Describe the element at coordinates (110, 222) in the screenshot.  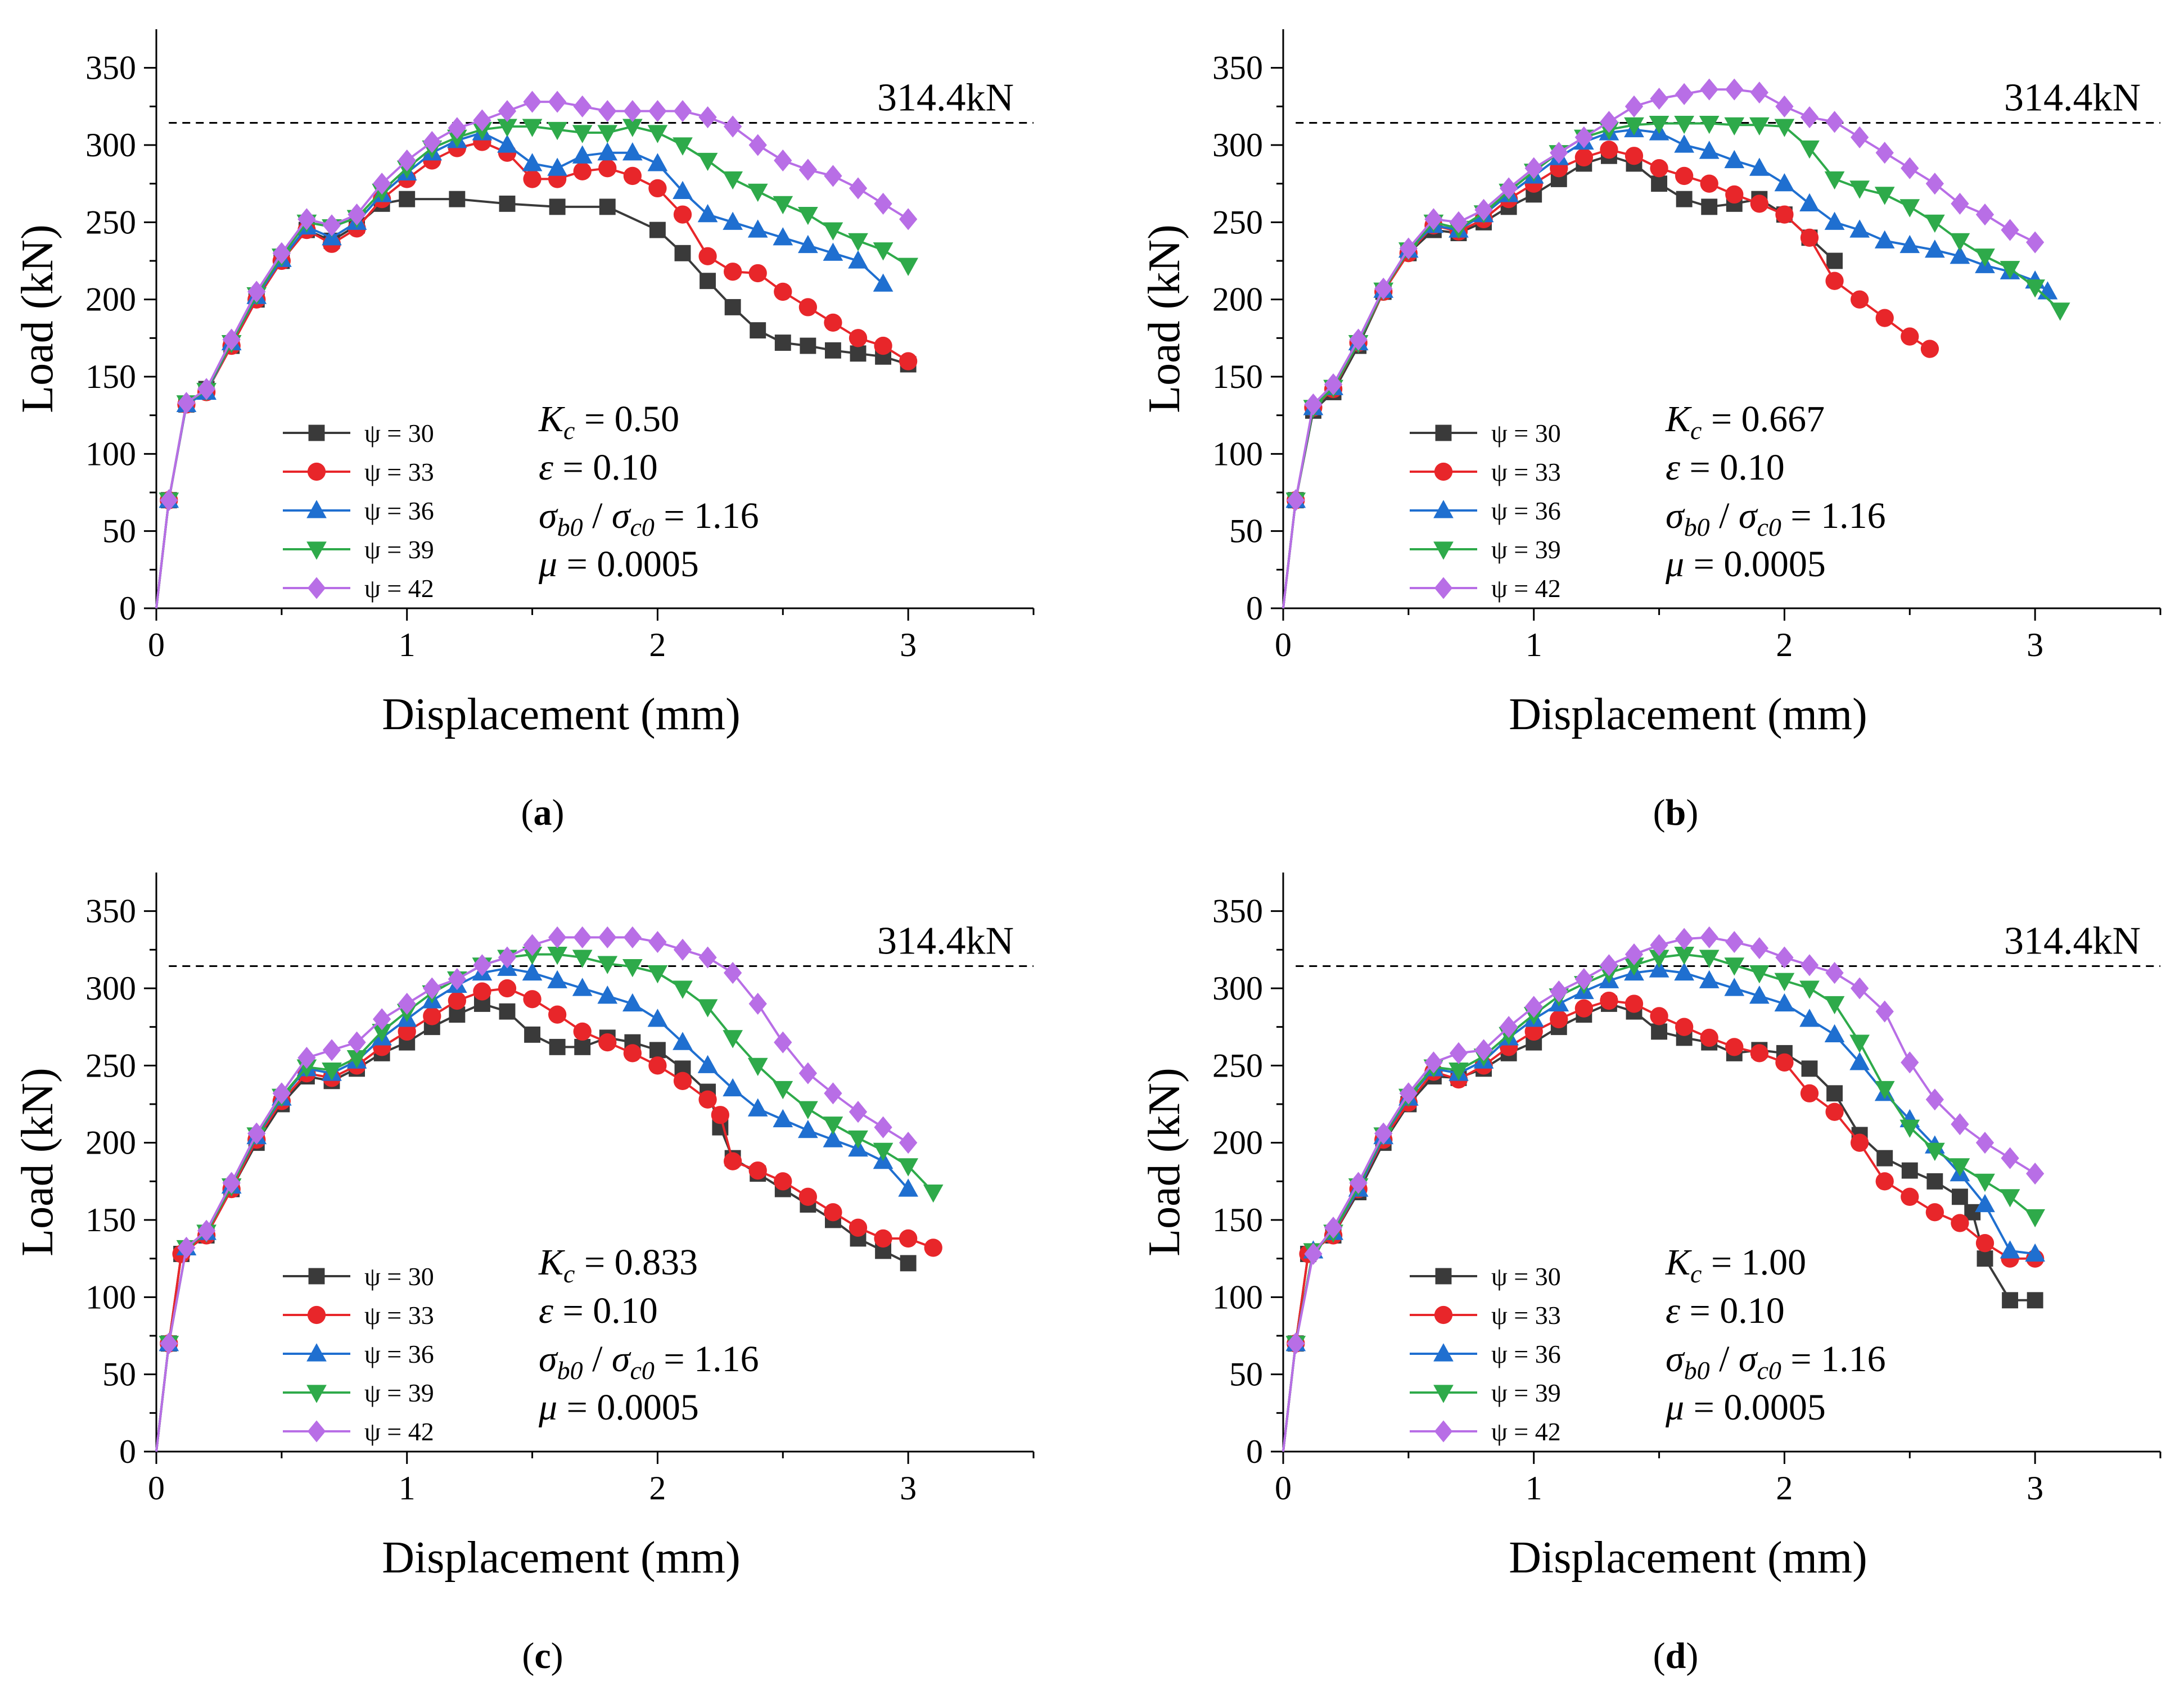
I see `y-tick-label: 250` at that location.